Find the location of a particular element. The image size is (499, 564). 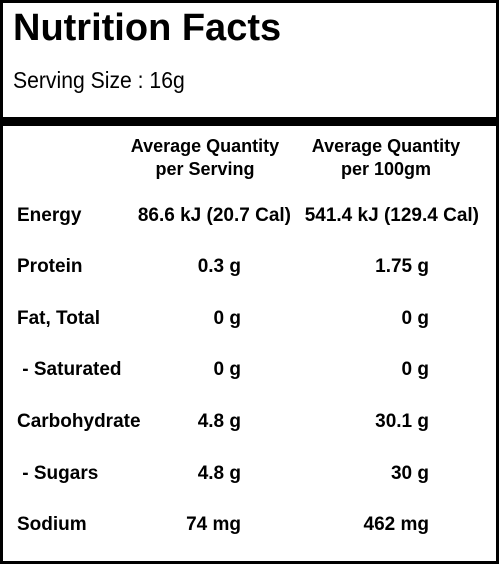

value-per-100g: 1.75 g is located at coordinates (402, 266).